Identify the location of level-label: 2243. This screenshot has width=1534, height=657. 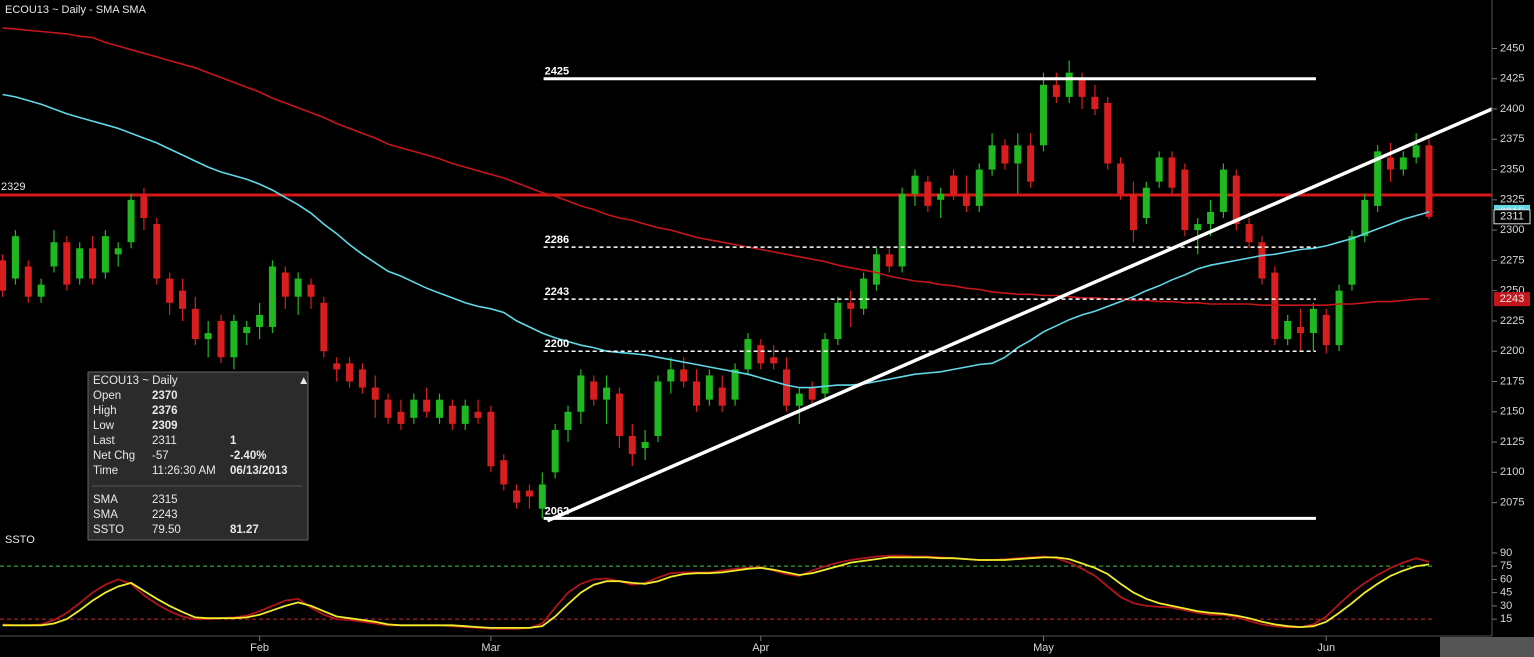
(557, 292).